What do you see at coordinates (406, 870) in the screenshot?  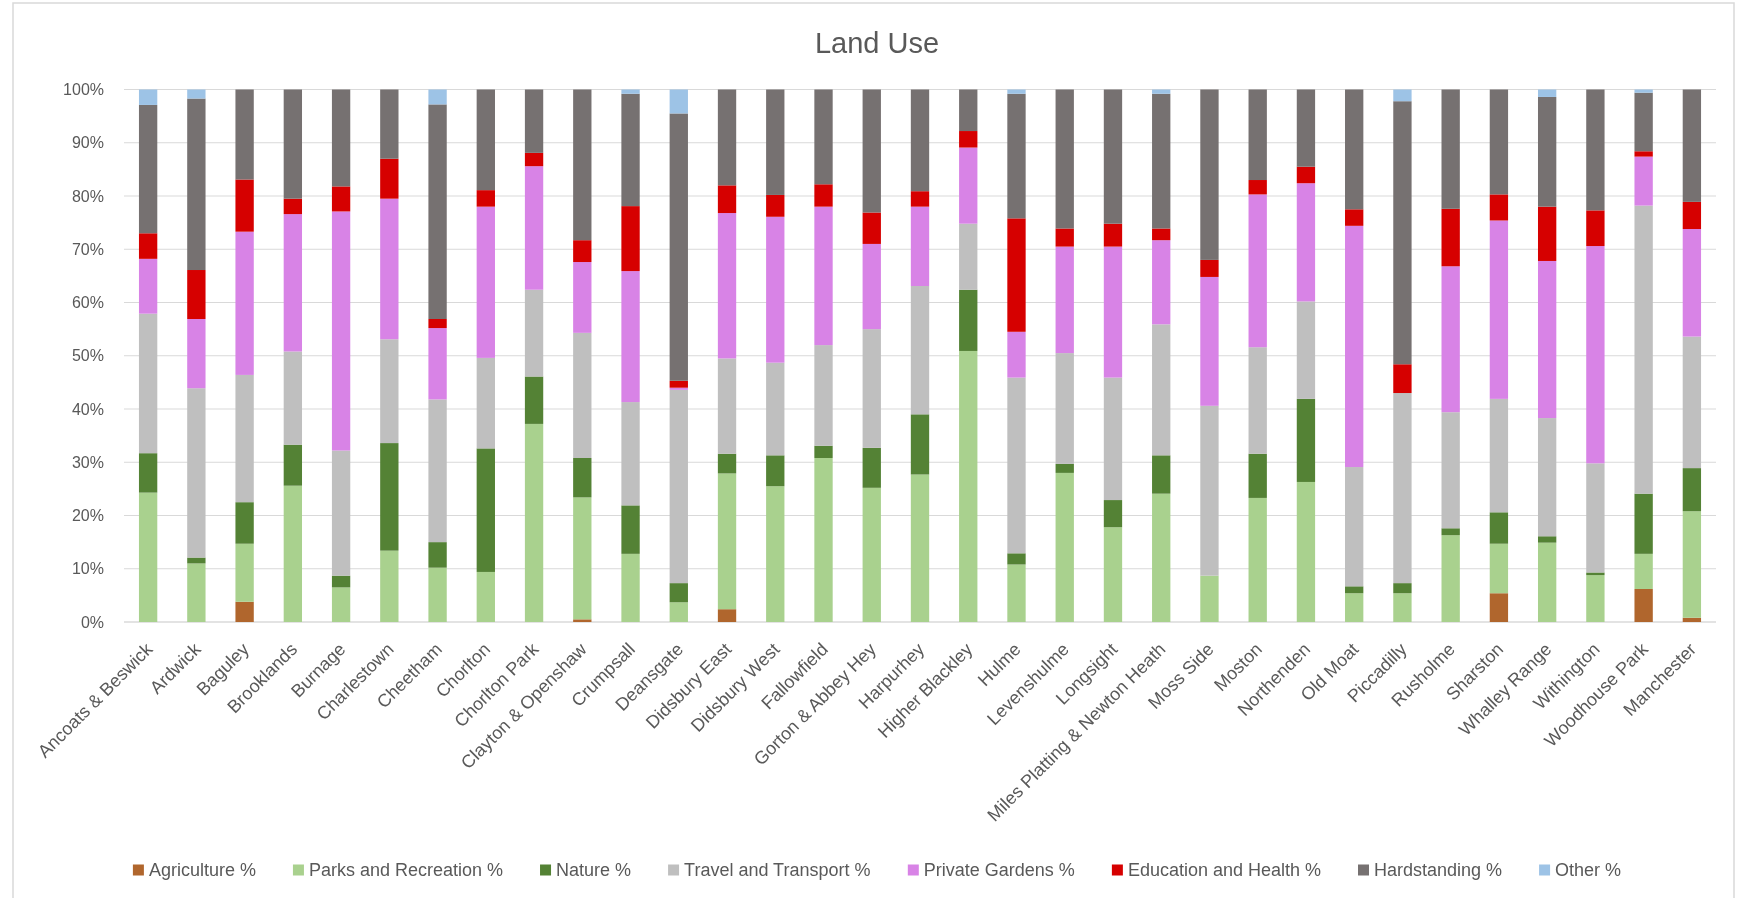 I see `legend-label: Parks and Recreation %` at bounding box center [406, 870].